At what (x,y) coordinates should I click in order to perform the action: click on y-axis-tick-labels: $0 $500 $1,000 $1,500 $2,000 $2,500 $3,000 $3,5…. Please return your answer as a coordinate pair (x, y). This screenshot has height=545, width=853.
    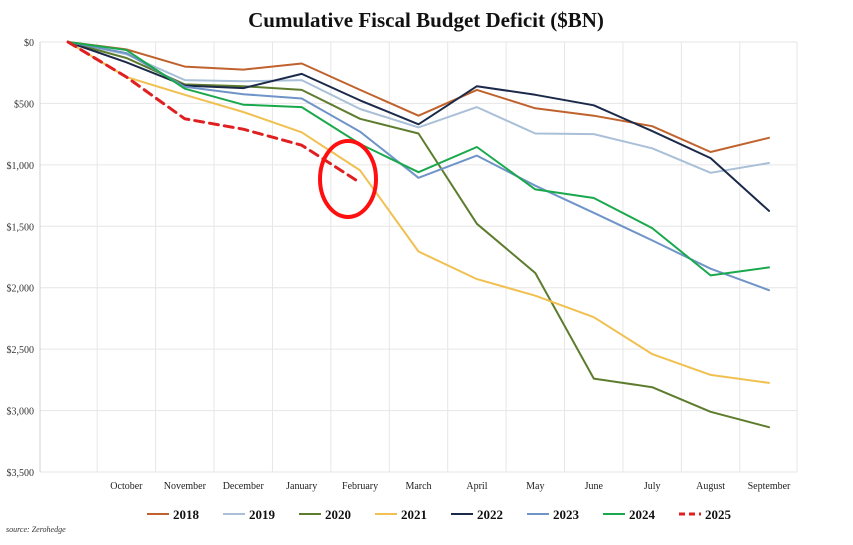
    Looking at the image, I should click on (21, 258).